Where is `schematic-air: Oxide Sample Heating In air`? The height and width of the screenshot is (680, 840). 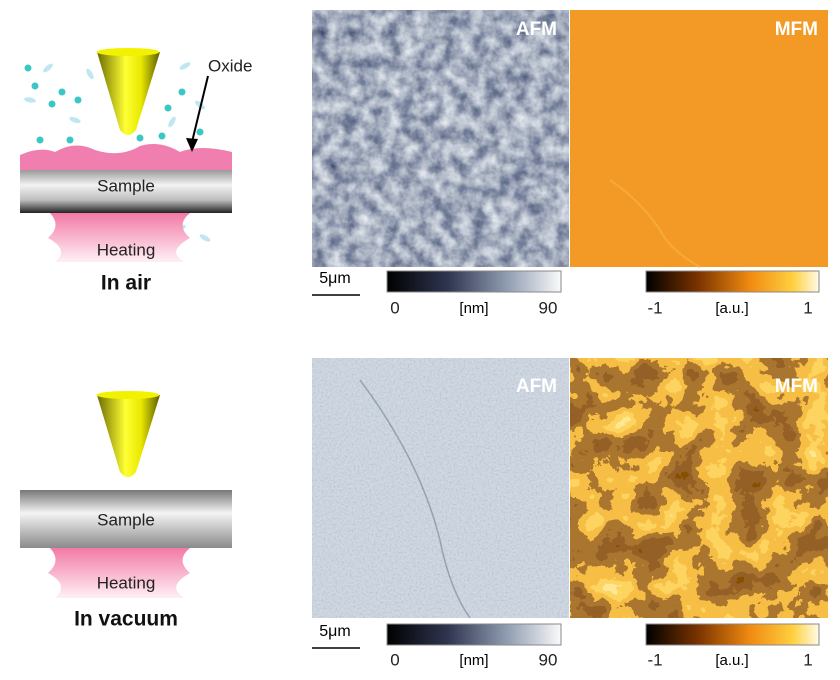 schematic-air: Oxide Sample Heating In air is located at coordinates (136, 171).